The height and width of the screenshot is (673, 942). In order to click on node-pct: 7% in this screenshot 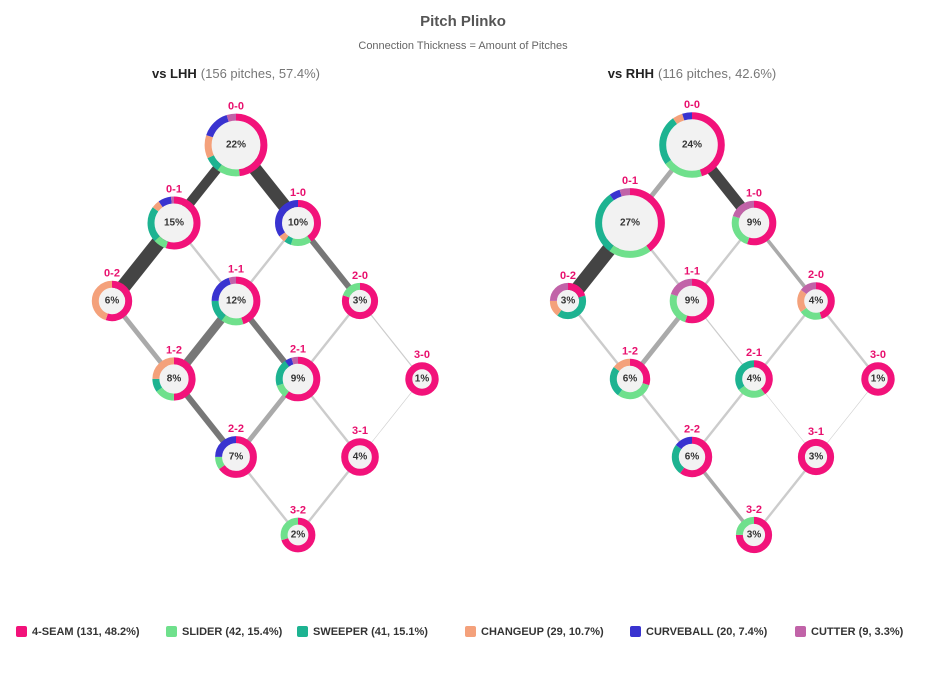, I will do `click(236, 457)`.